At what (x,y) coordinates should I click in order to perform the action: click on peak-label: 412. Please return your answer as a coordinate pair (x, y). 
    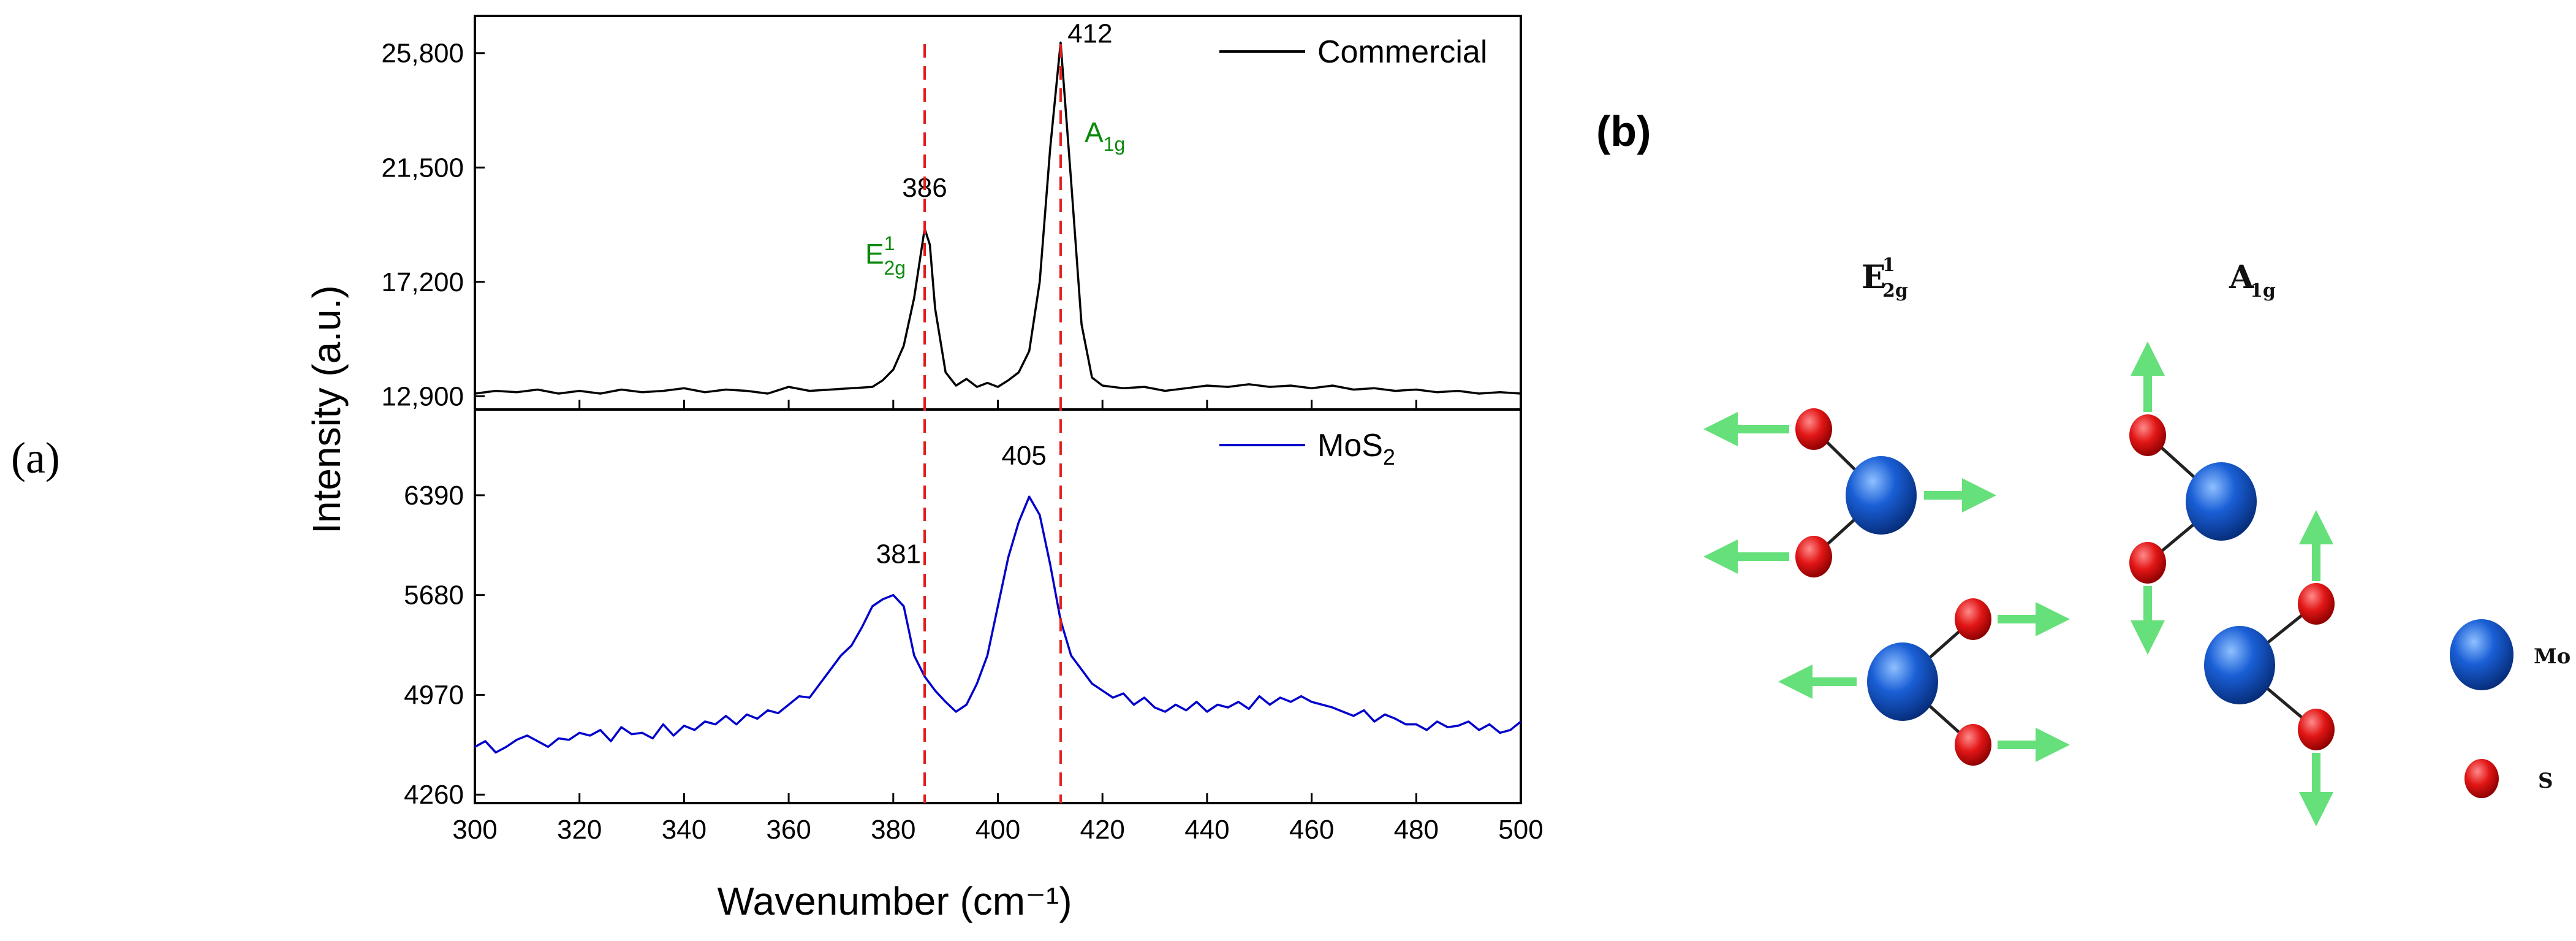
    Looking at the image, I should click on (1089, 33).